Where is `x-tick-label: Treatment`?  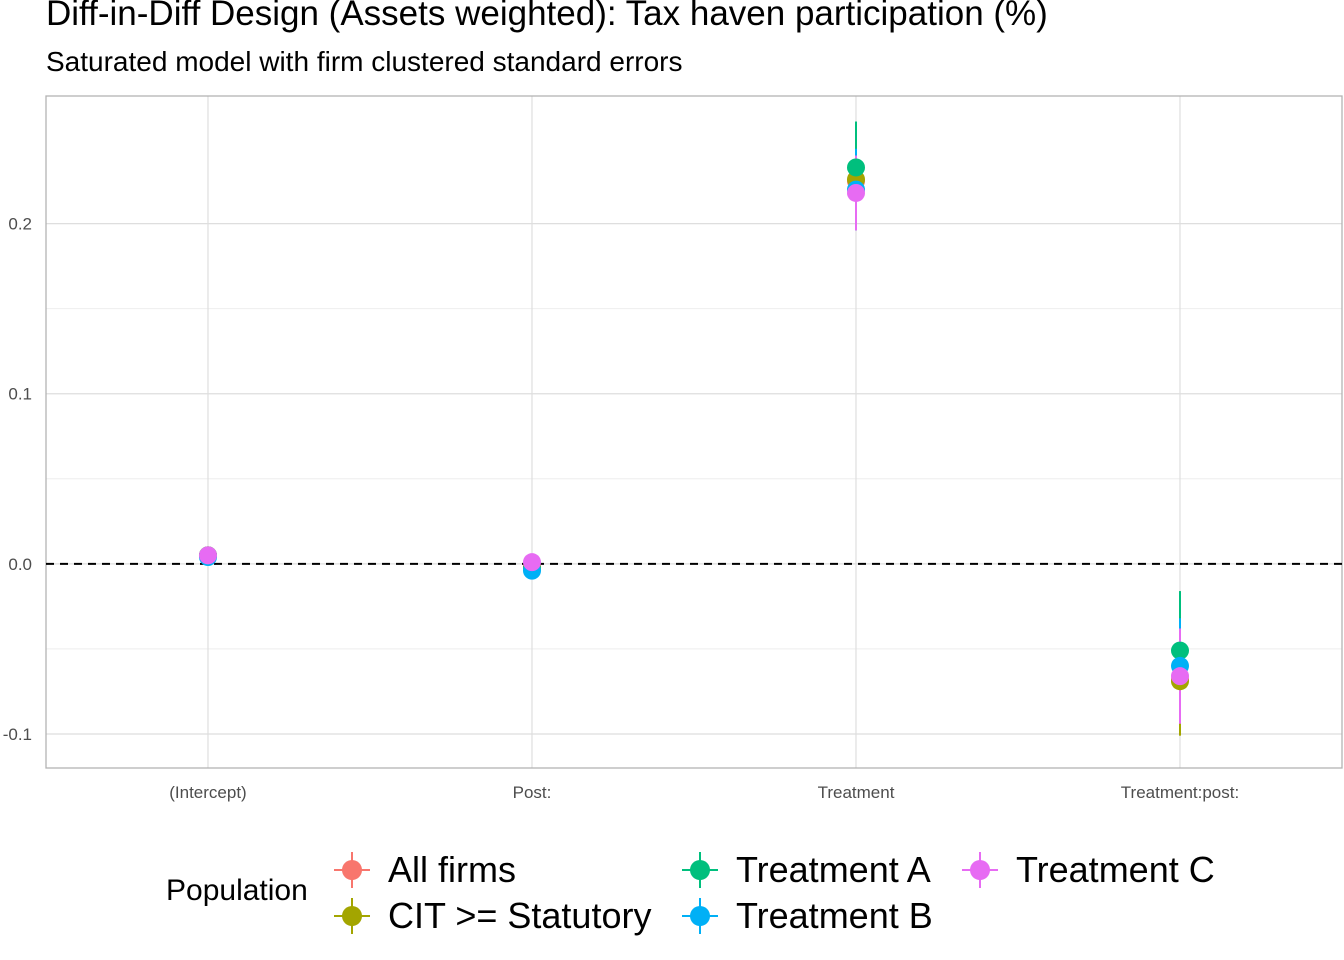 x-tick-label: Treatment is located at coordinates (856, 792).